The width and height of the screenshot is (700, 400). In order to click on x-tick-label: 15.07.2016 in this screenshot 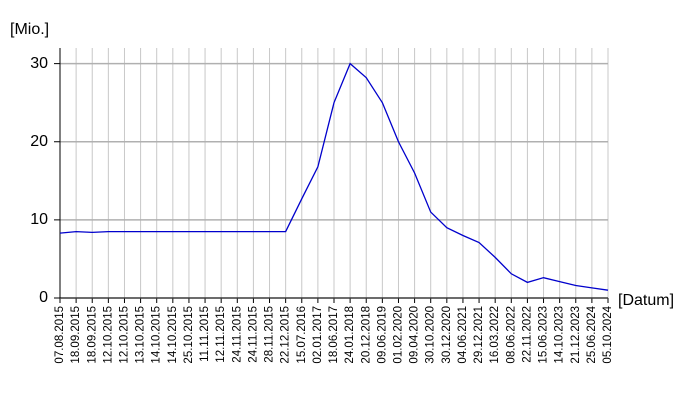, I will do `click(302, 335)`.